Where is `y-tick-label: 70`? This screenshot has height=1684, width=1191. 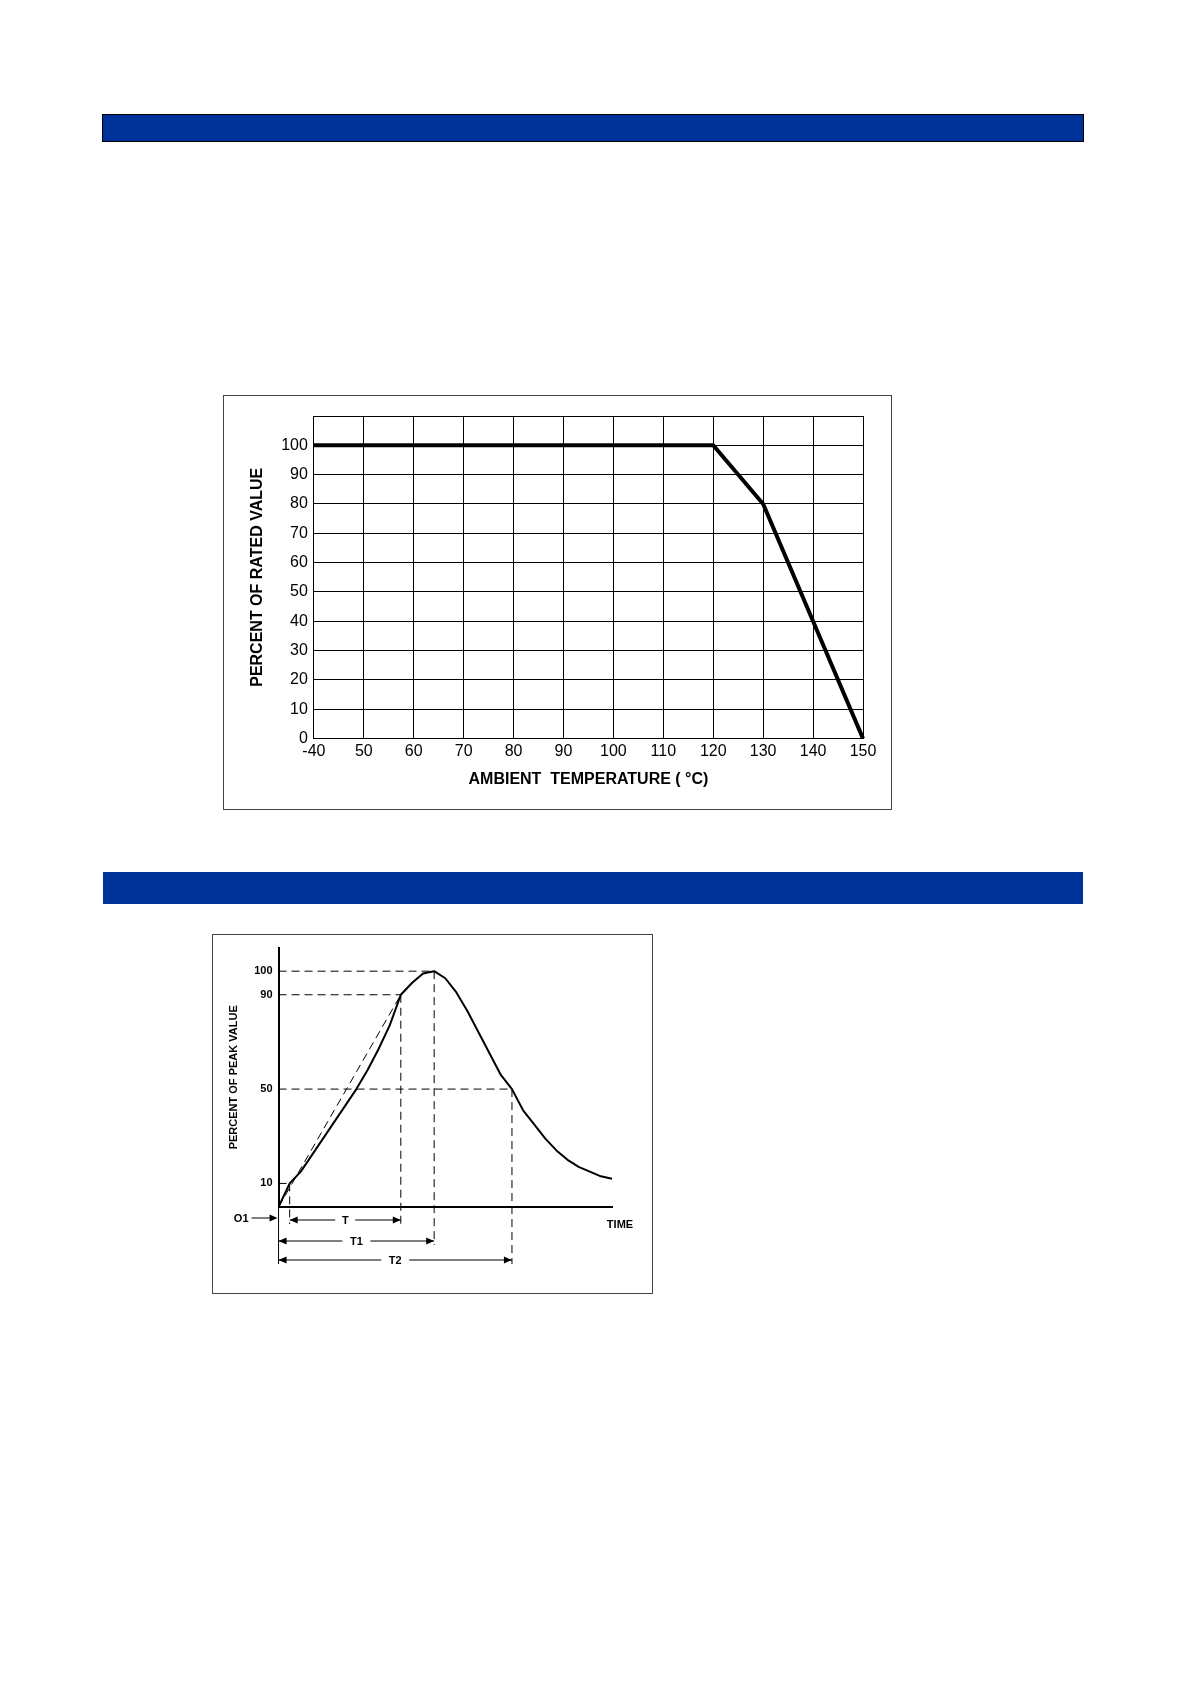 y-tick-label: 70 is located at coordinates (299, 532).